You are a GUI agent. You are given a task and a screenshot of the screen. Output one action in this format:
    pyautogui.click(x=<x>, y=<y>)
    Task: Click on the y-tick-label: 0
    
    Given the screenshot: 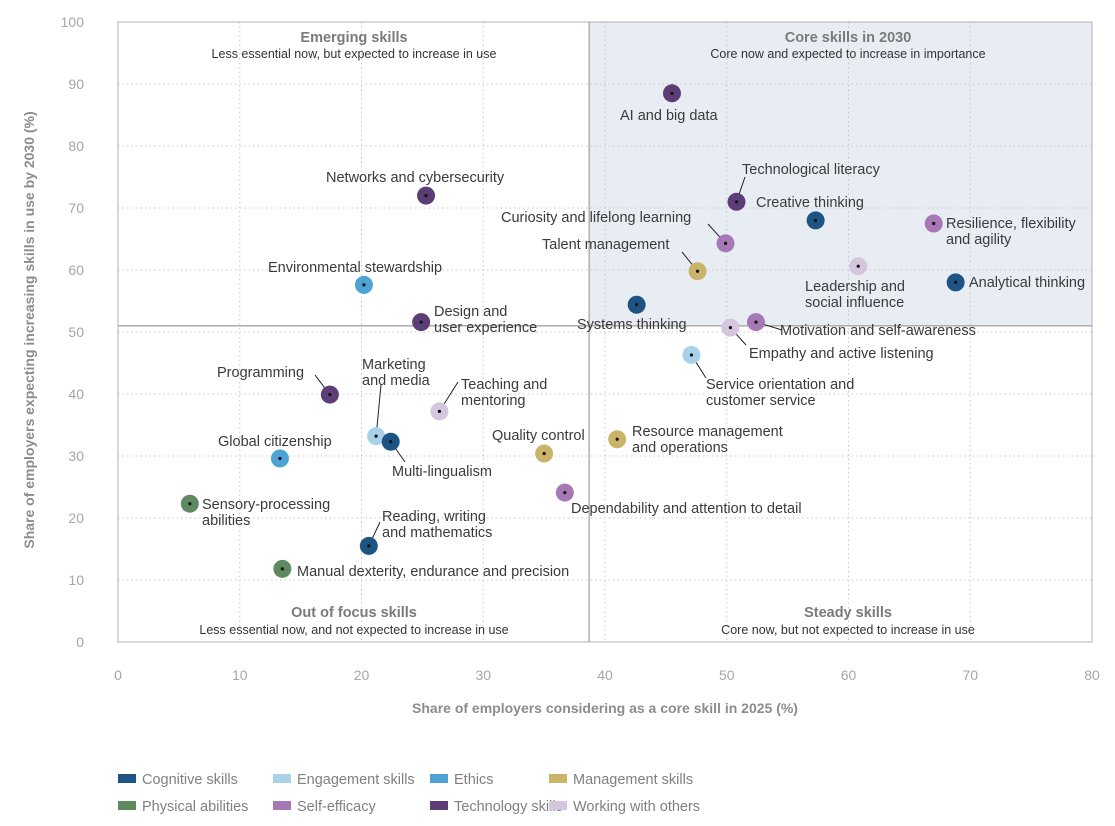 What is the action you would take?
    pyautogui.click(x=80, y=642)
    